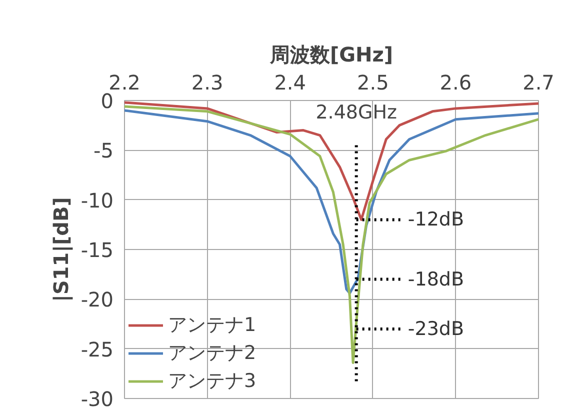  What do you see at coordinates (436, 279) in the screenshot?
I see `ref-line-label: -18dB` at bounding box center [436, 279].